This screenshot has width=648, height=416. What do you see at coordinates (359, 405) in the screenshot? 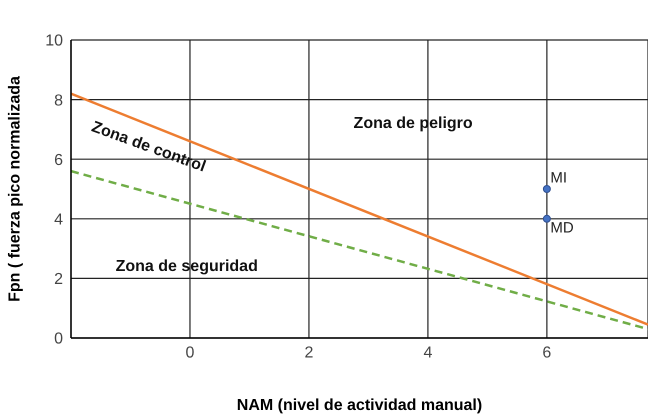
I see `x-axis-title: NAM (nivel de actividad manual)` at bounding box center [359, 405].